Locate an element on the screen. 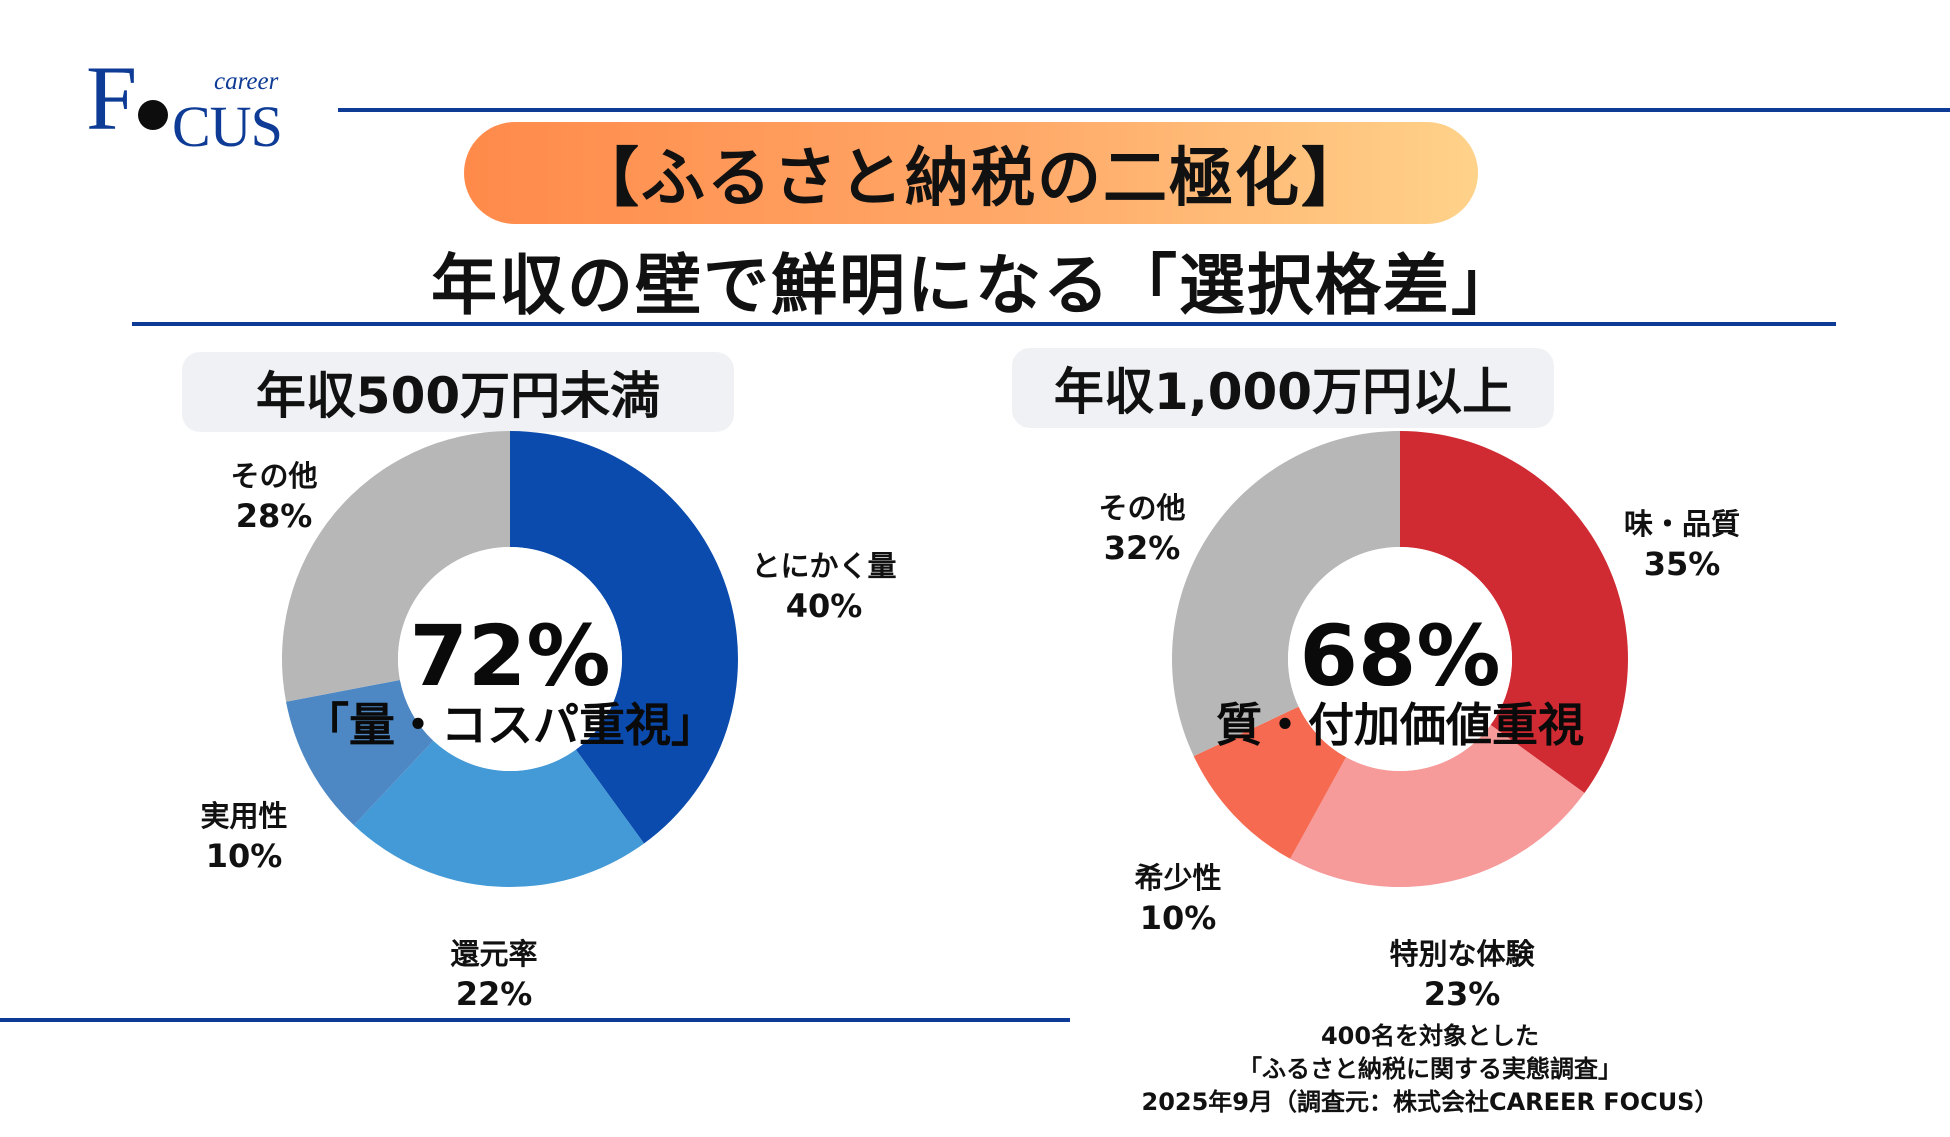 This screenshot has width=1950, height=1137. logo-dot-icon is located at coordinates (153, 115).